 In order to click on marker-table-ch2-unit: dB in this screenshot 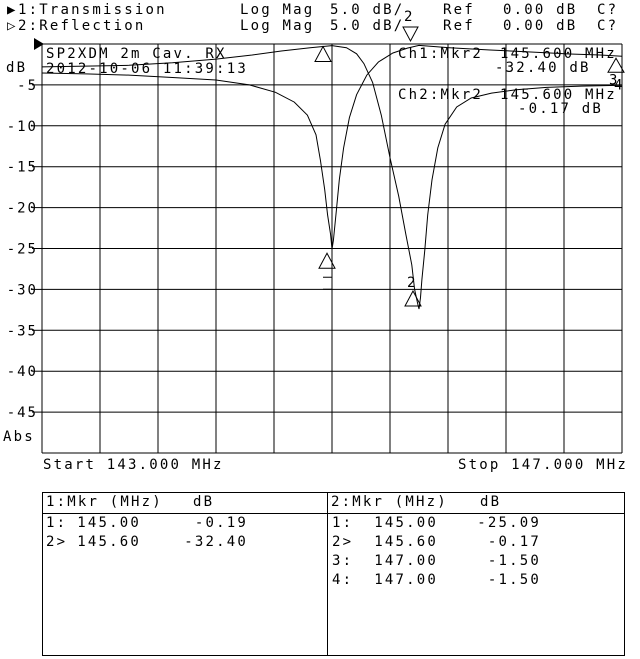, I will do `click(491, 502)`.